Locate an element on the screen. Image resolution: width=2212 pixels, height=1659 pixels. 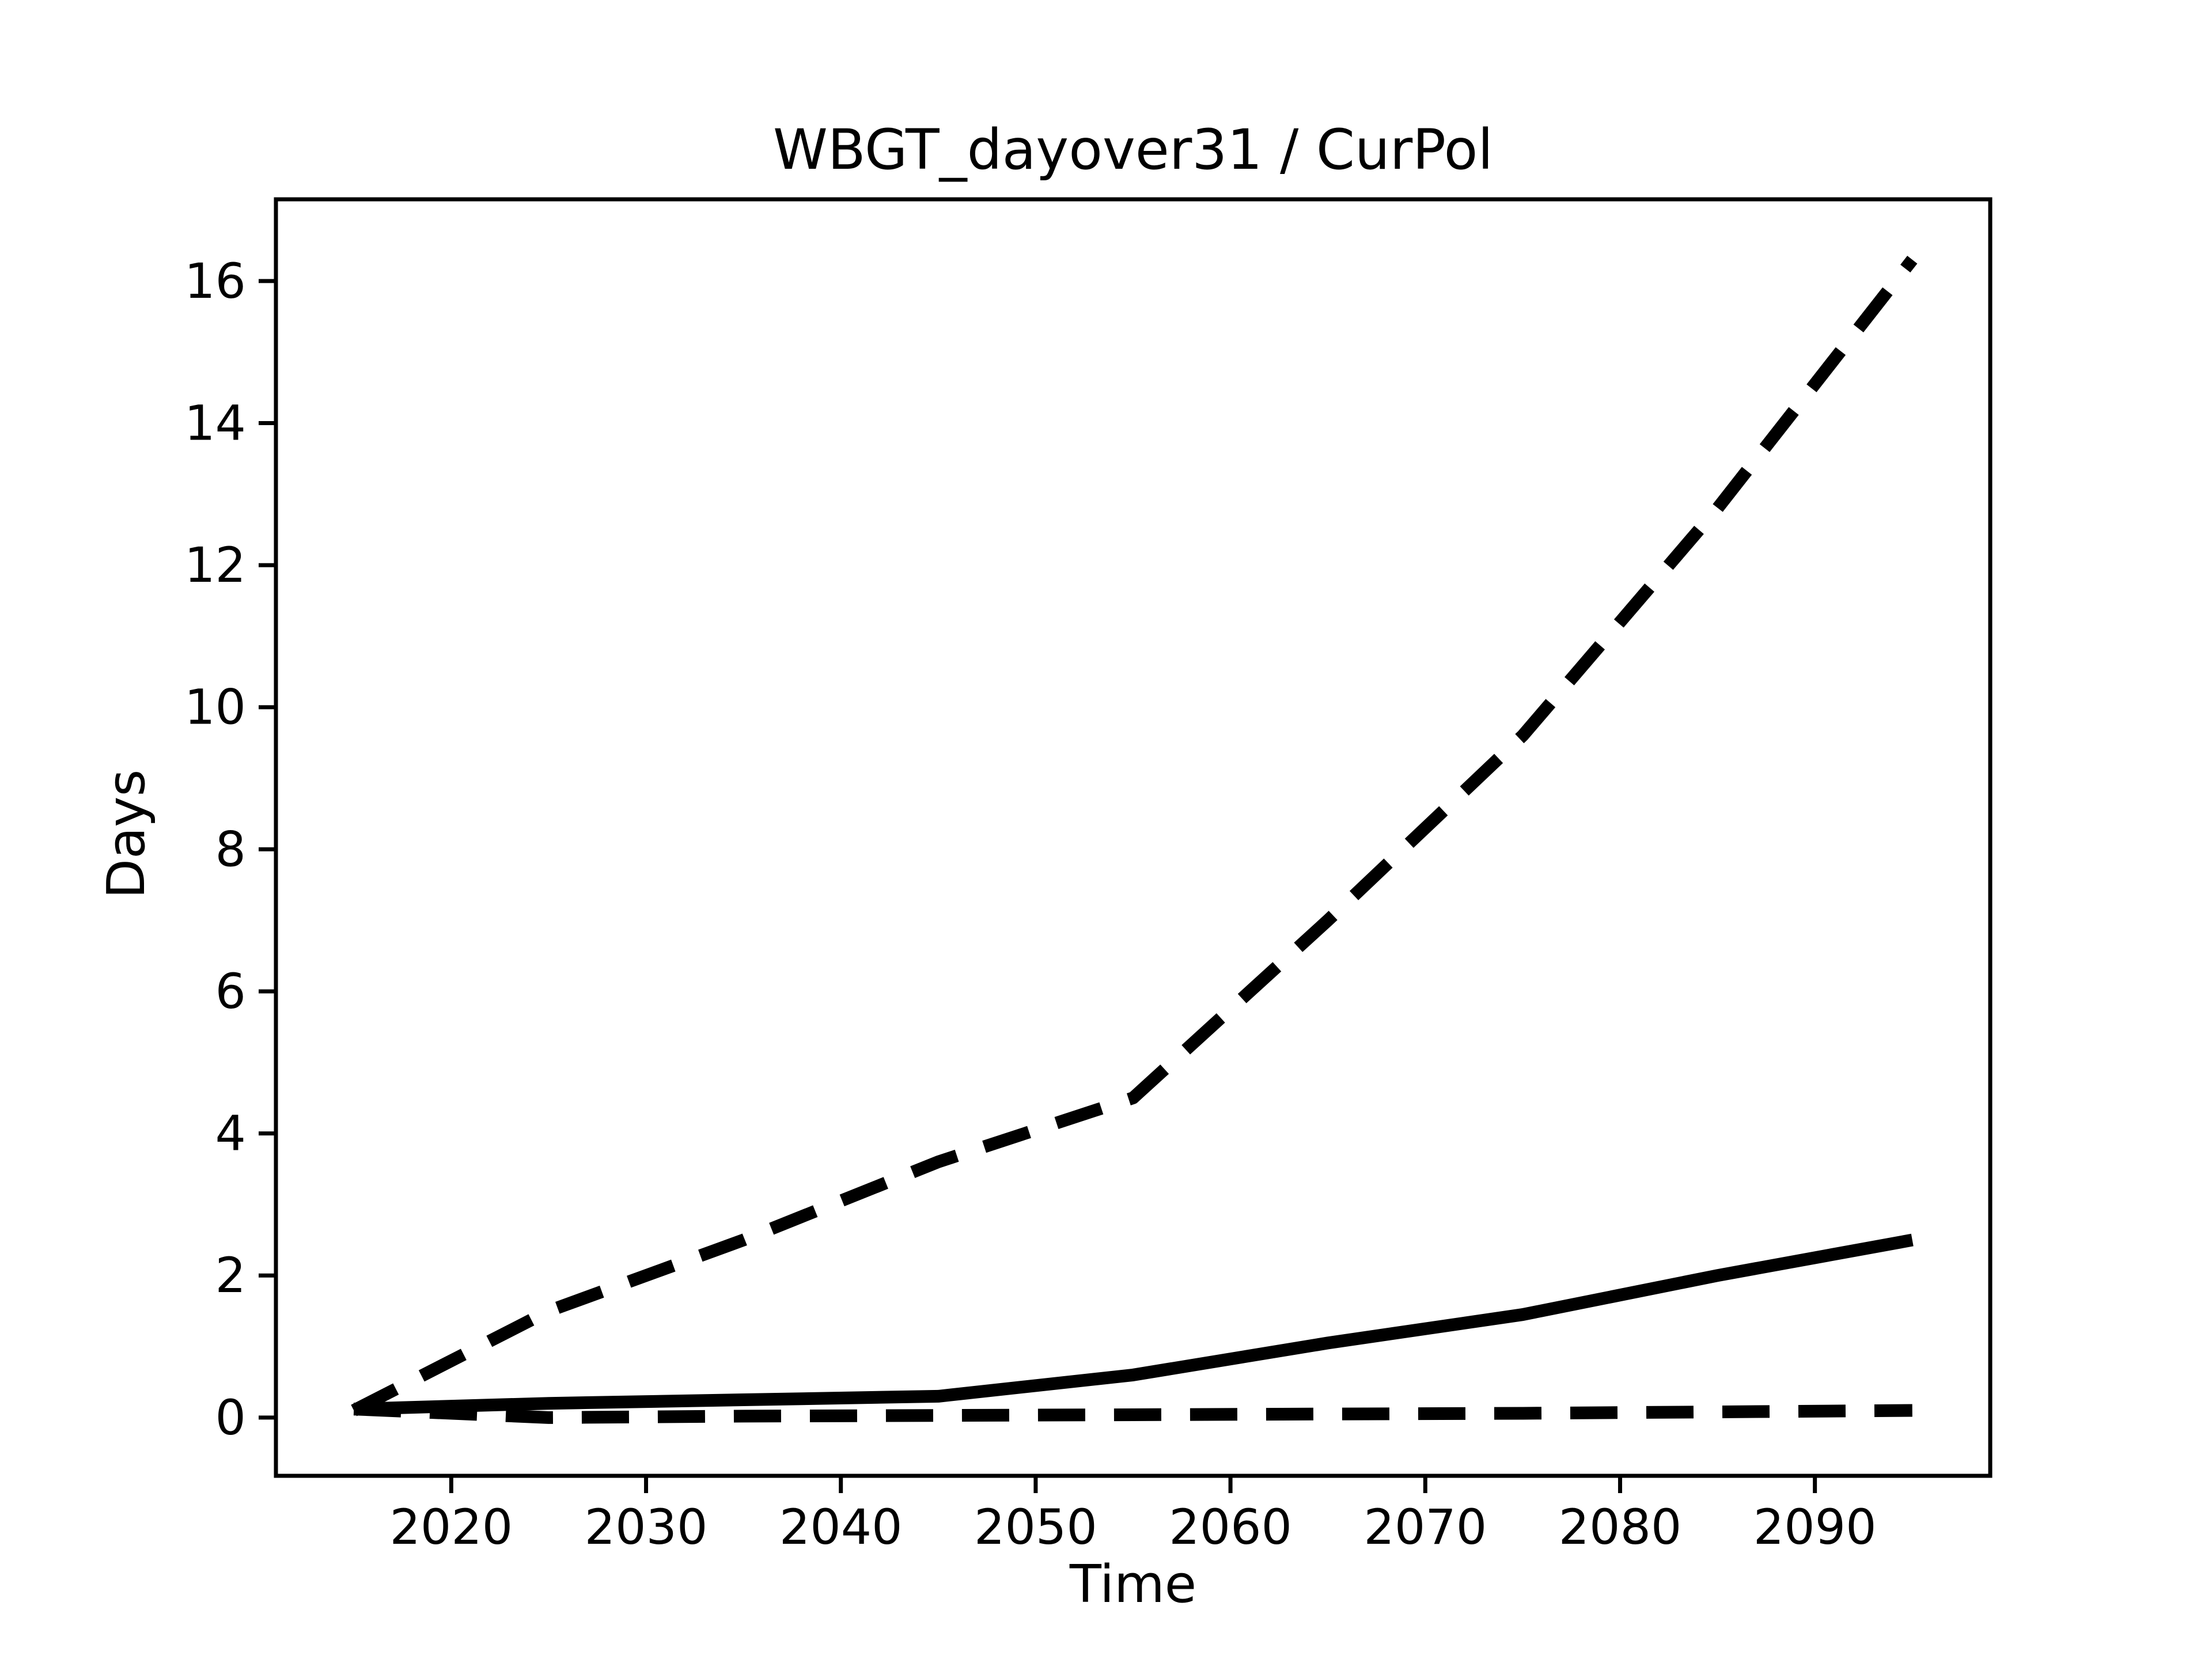
y-tick-label: 2 is located at coordinates (230, 1275).